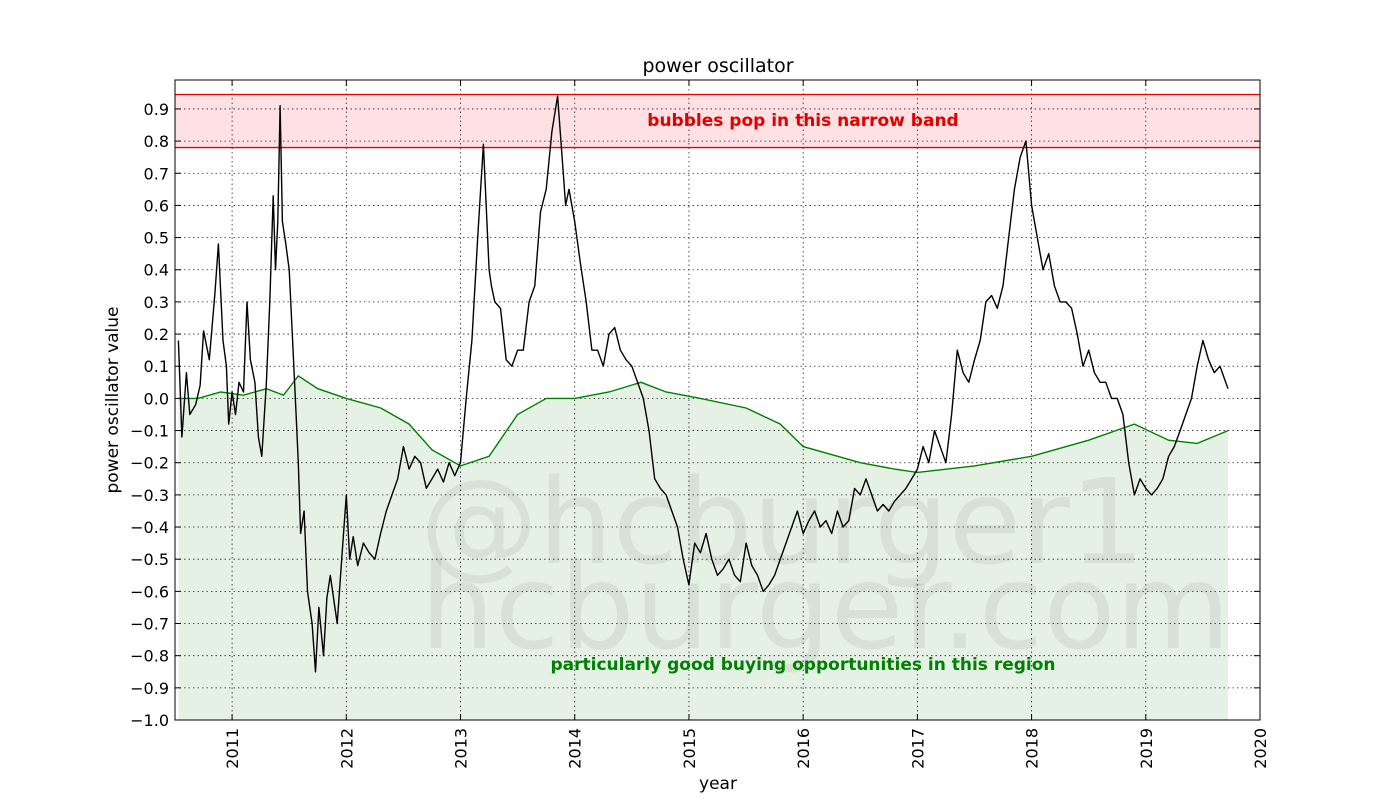 The image size is (1400, 800). Describe the element at coordinates (149, 463) in the screenshot. I see `y-tick-label: −0.2` at that location.